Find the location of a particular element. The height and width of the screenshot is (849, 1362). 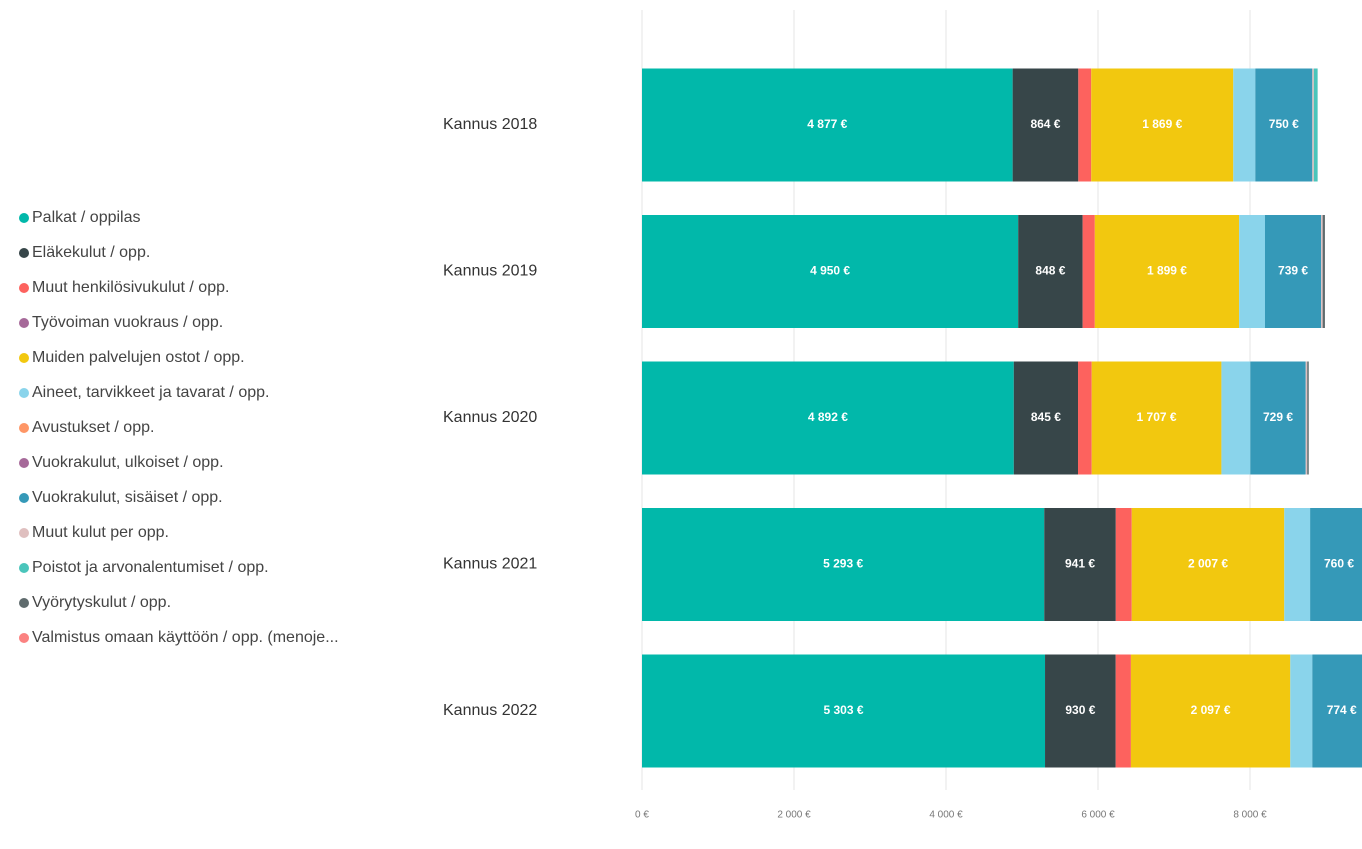

legend-label: Avustukset / opp. is located at coordinates (93, 427).